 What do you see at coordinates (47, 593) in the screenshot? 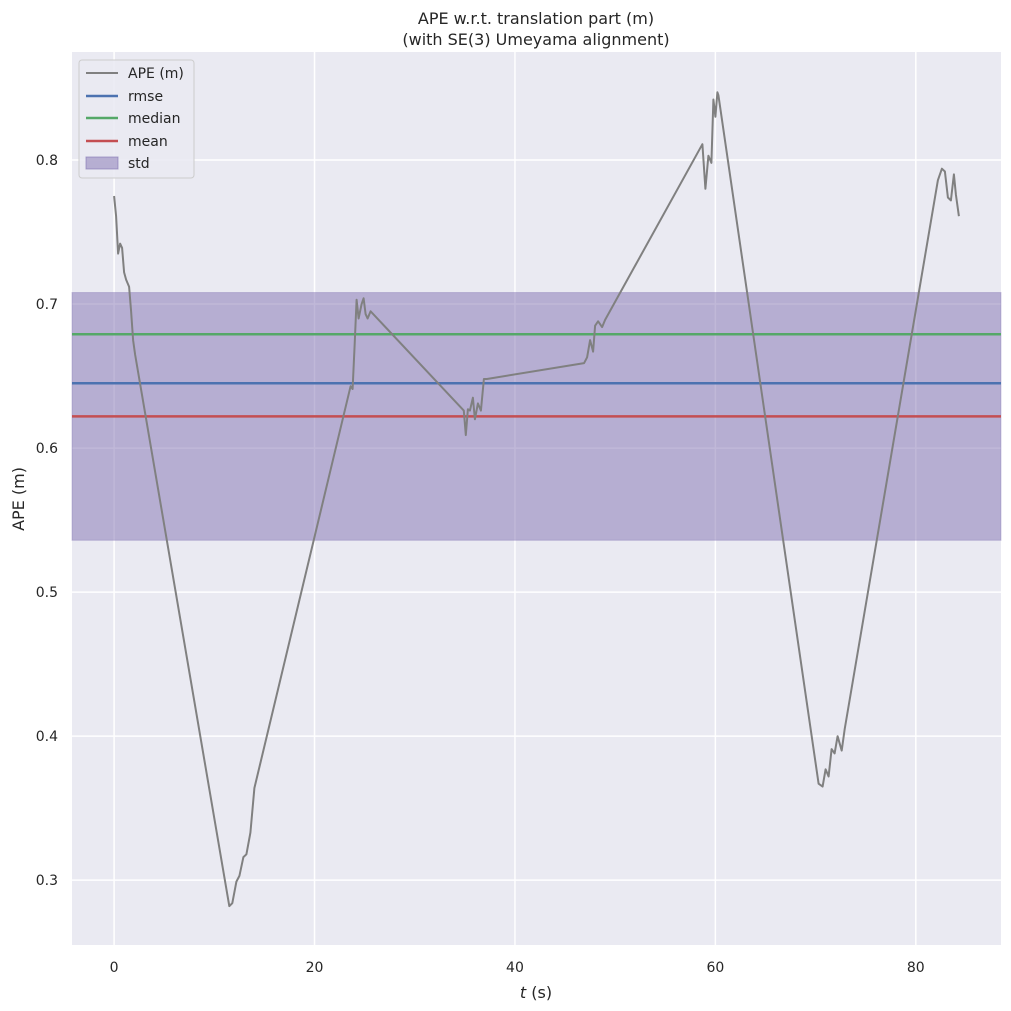
I see `y-tick-label: 0.5` at bounding box center [47, 593].